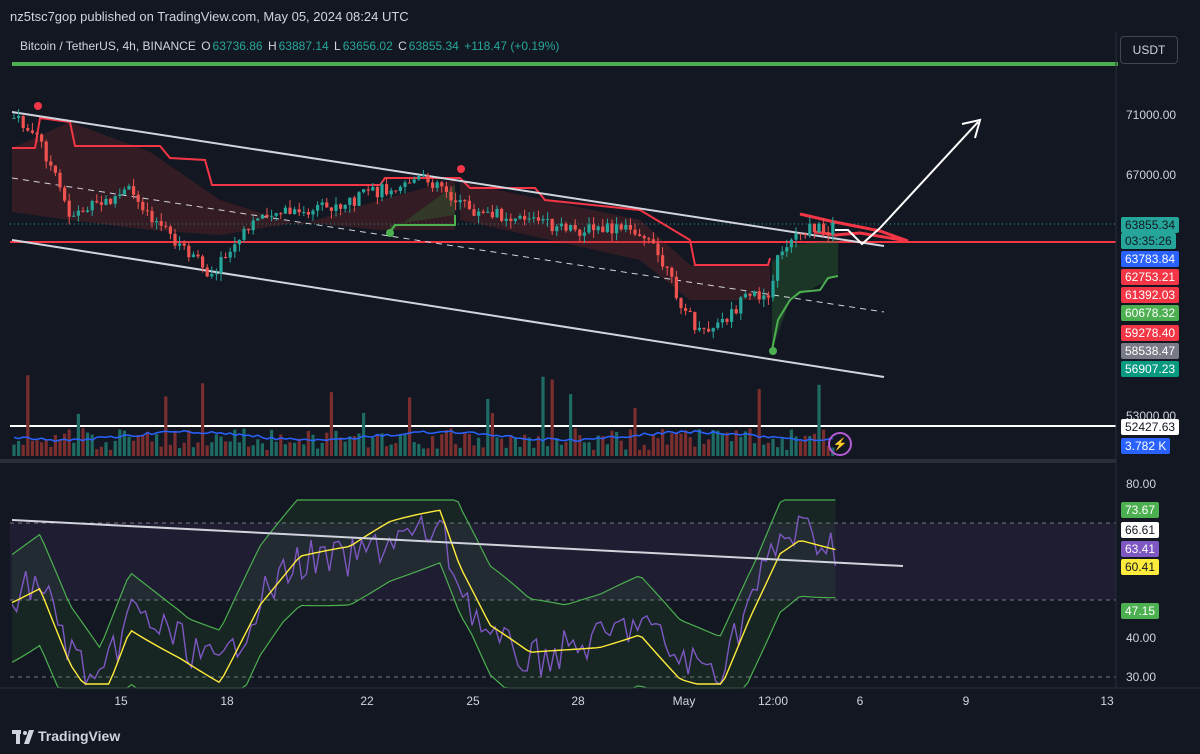 This screenshot has height=754, width=1200. I want to click on time-label: 6, so click(860, 701).